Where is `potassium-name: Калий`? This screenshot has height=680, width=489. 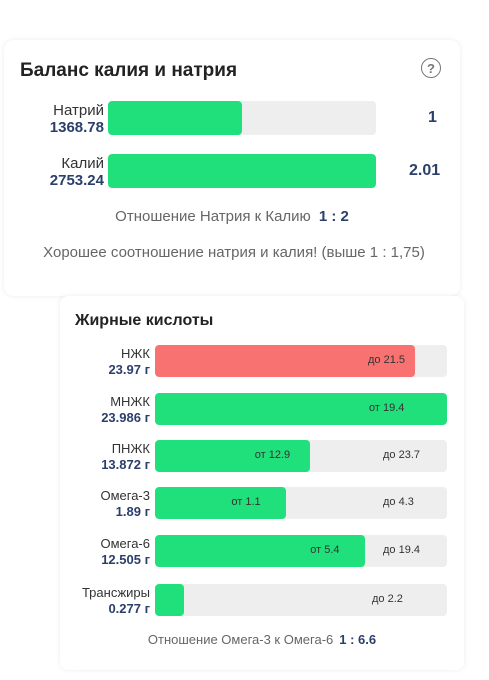
potassium-name: Калий is located at coordinates (82, 163).